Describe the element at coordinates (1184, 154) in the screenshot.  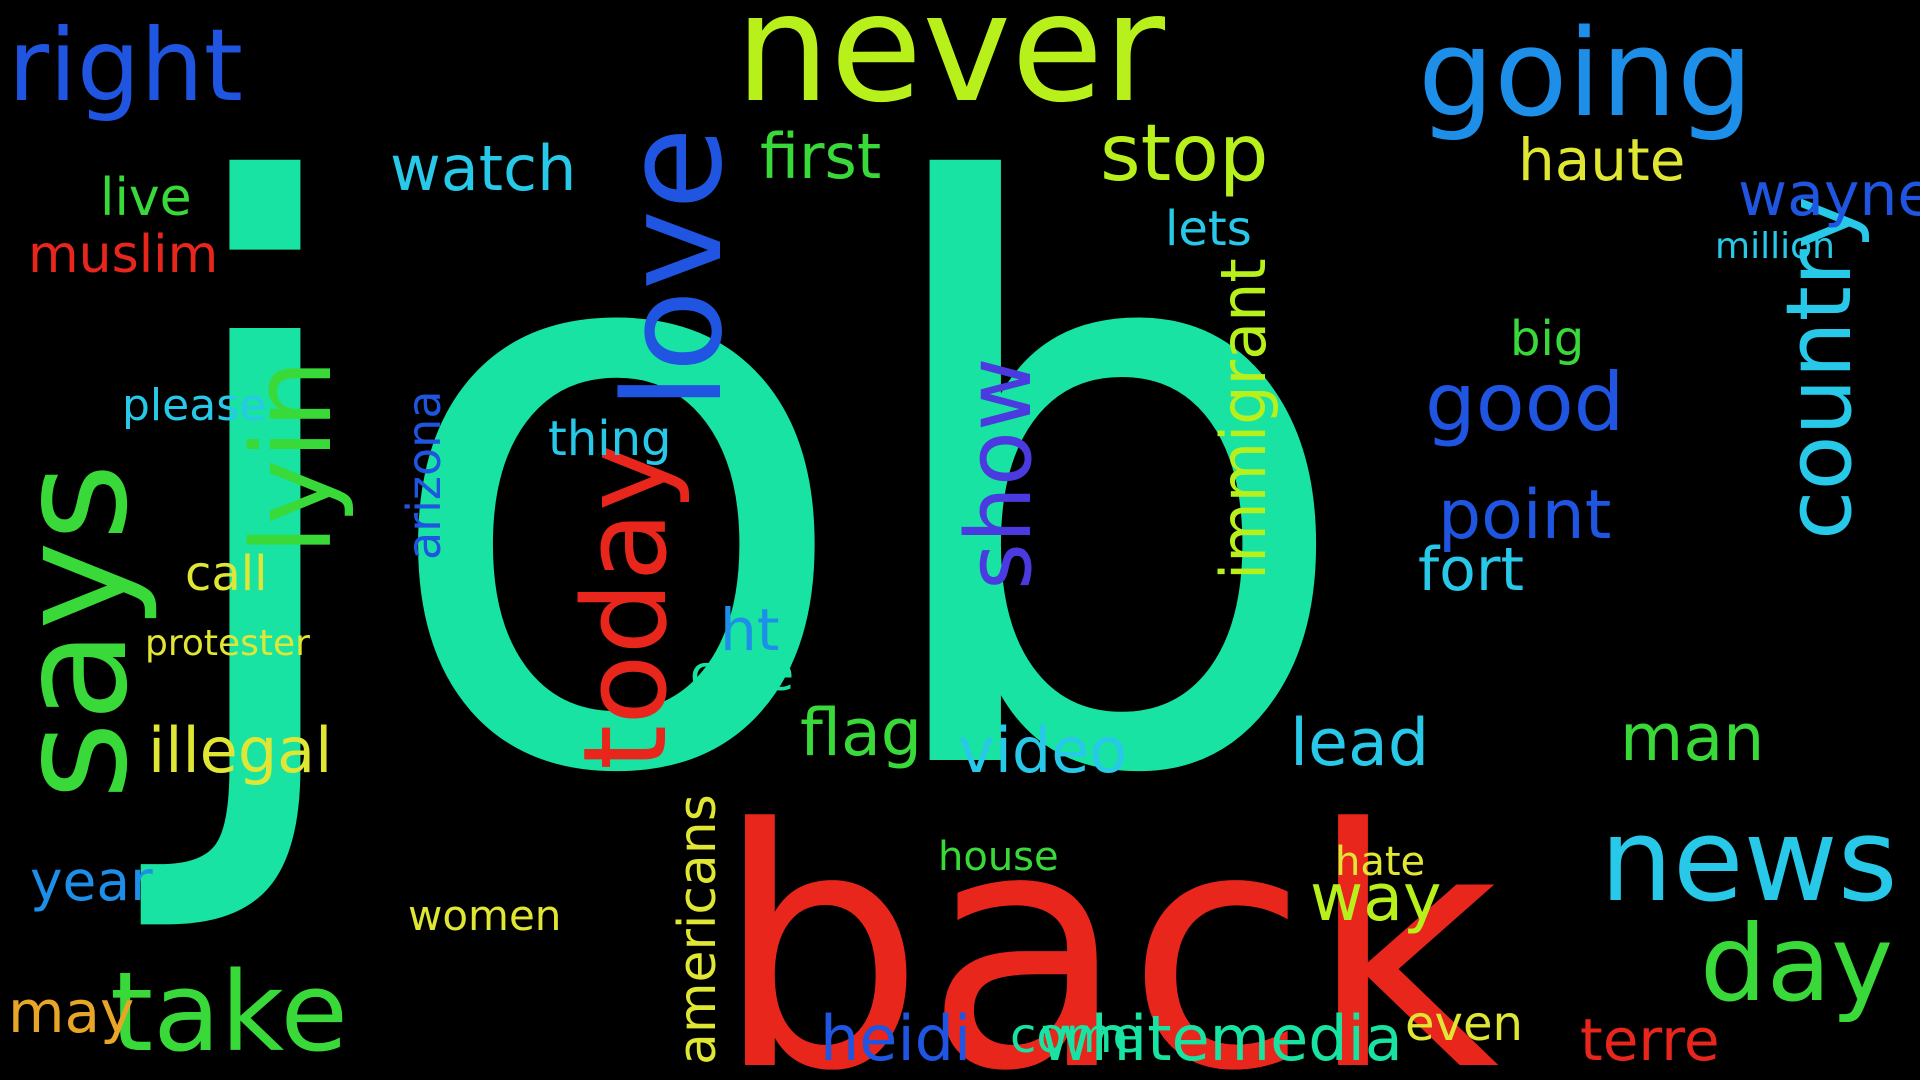
I see `word-stop: stop` at that location.